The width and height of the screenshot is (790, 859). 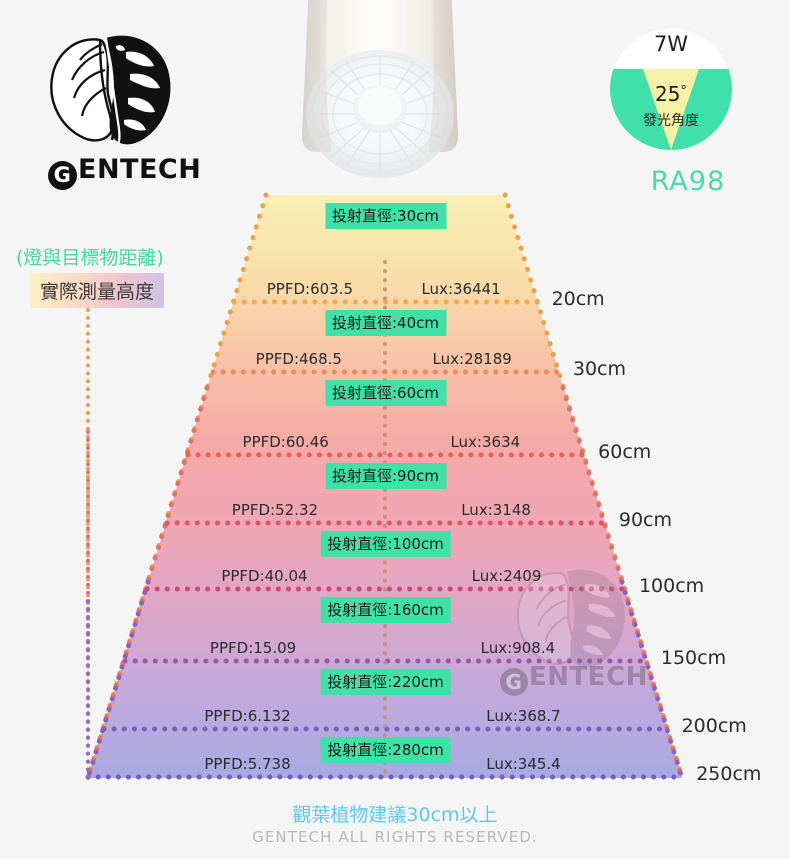 What do you see at coordinates (385, 610) in the screenshot?
I see `beam-diameter-chip: 投射直徑:160cm` at bounding box center [385, 610].